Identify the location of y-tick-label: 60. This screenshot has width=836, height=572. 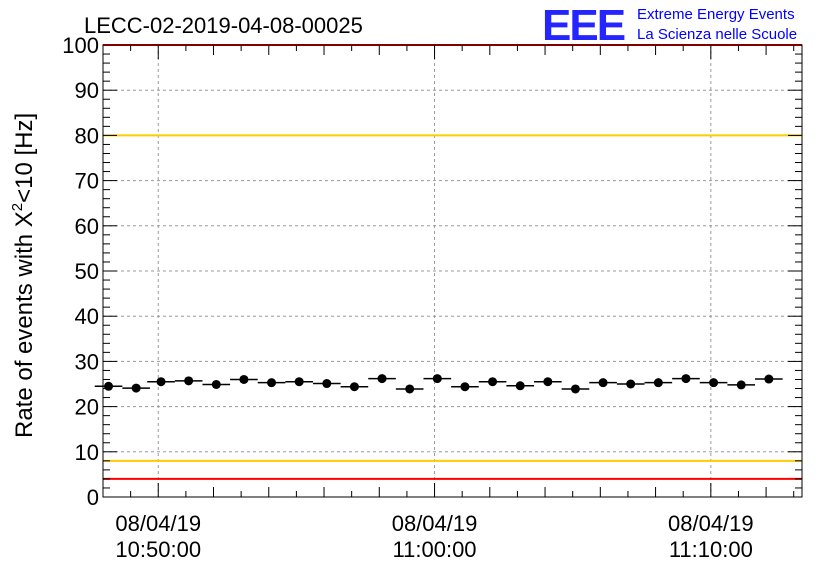
(87, 226).